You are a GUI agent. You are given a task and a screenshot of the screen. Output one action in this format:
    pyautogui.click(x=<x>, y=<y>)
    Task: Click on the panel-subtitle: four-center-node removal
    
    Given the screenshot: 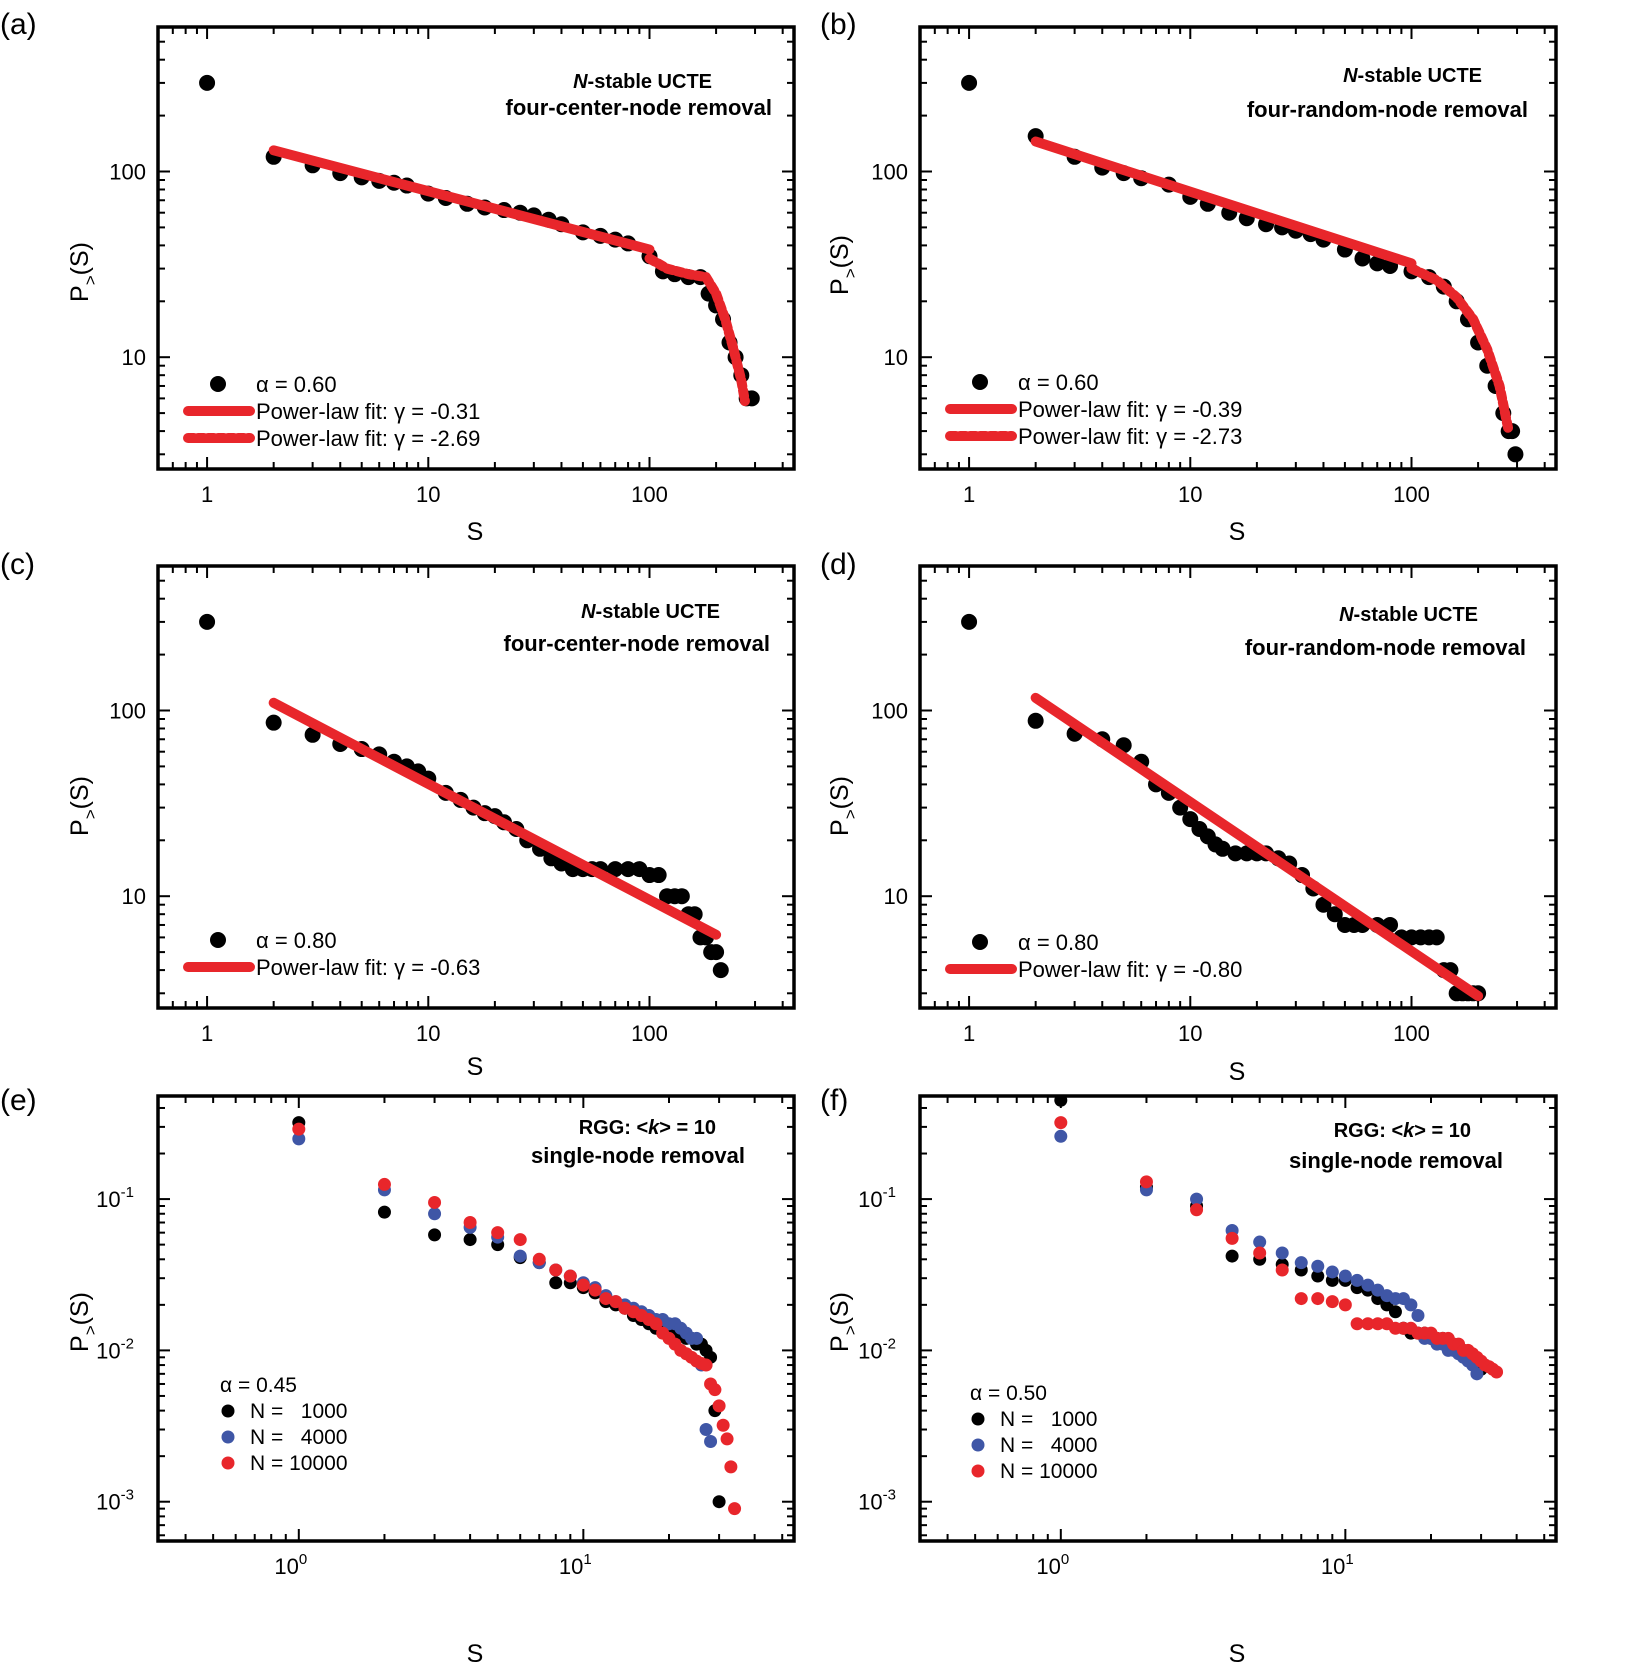 What is the action you would take?
    pyautogui.click(x=637, y=643)
    